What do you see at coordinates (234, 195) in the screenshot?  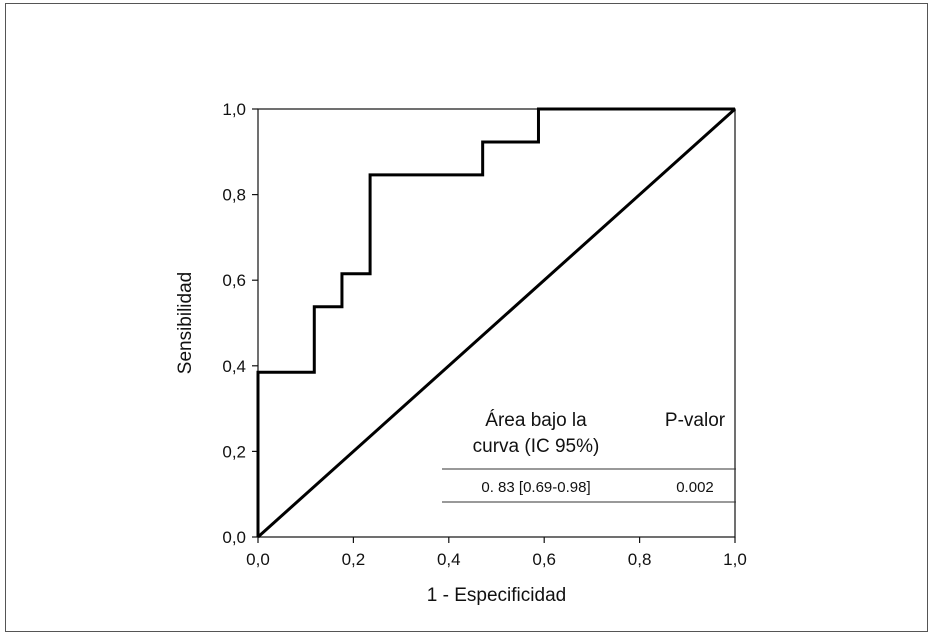 I see `y-tick-label: 0,8` at bounding box center [234, 195].